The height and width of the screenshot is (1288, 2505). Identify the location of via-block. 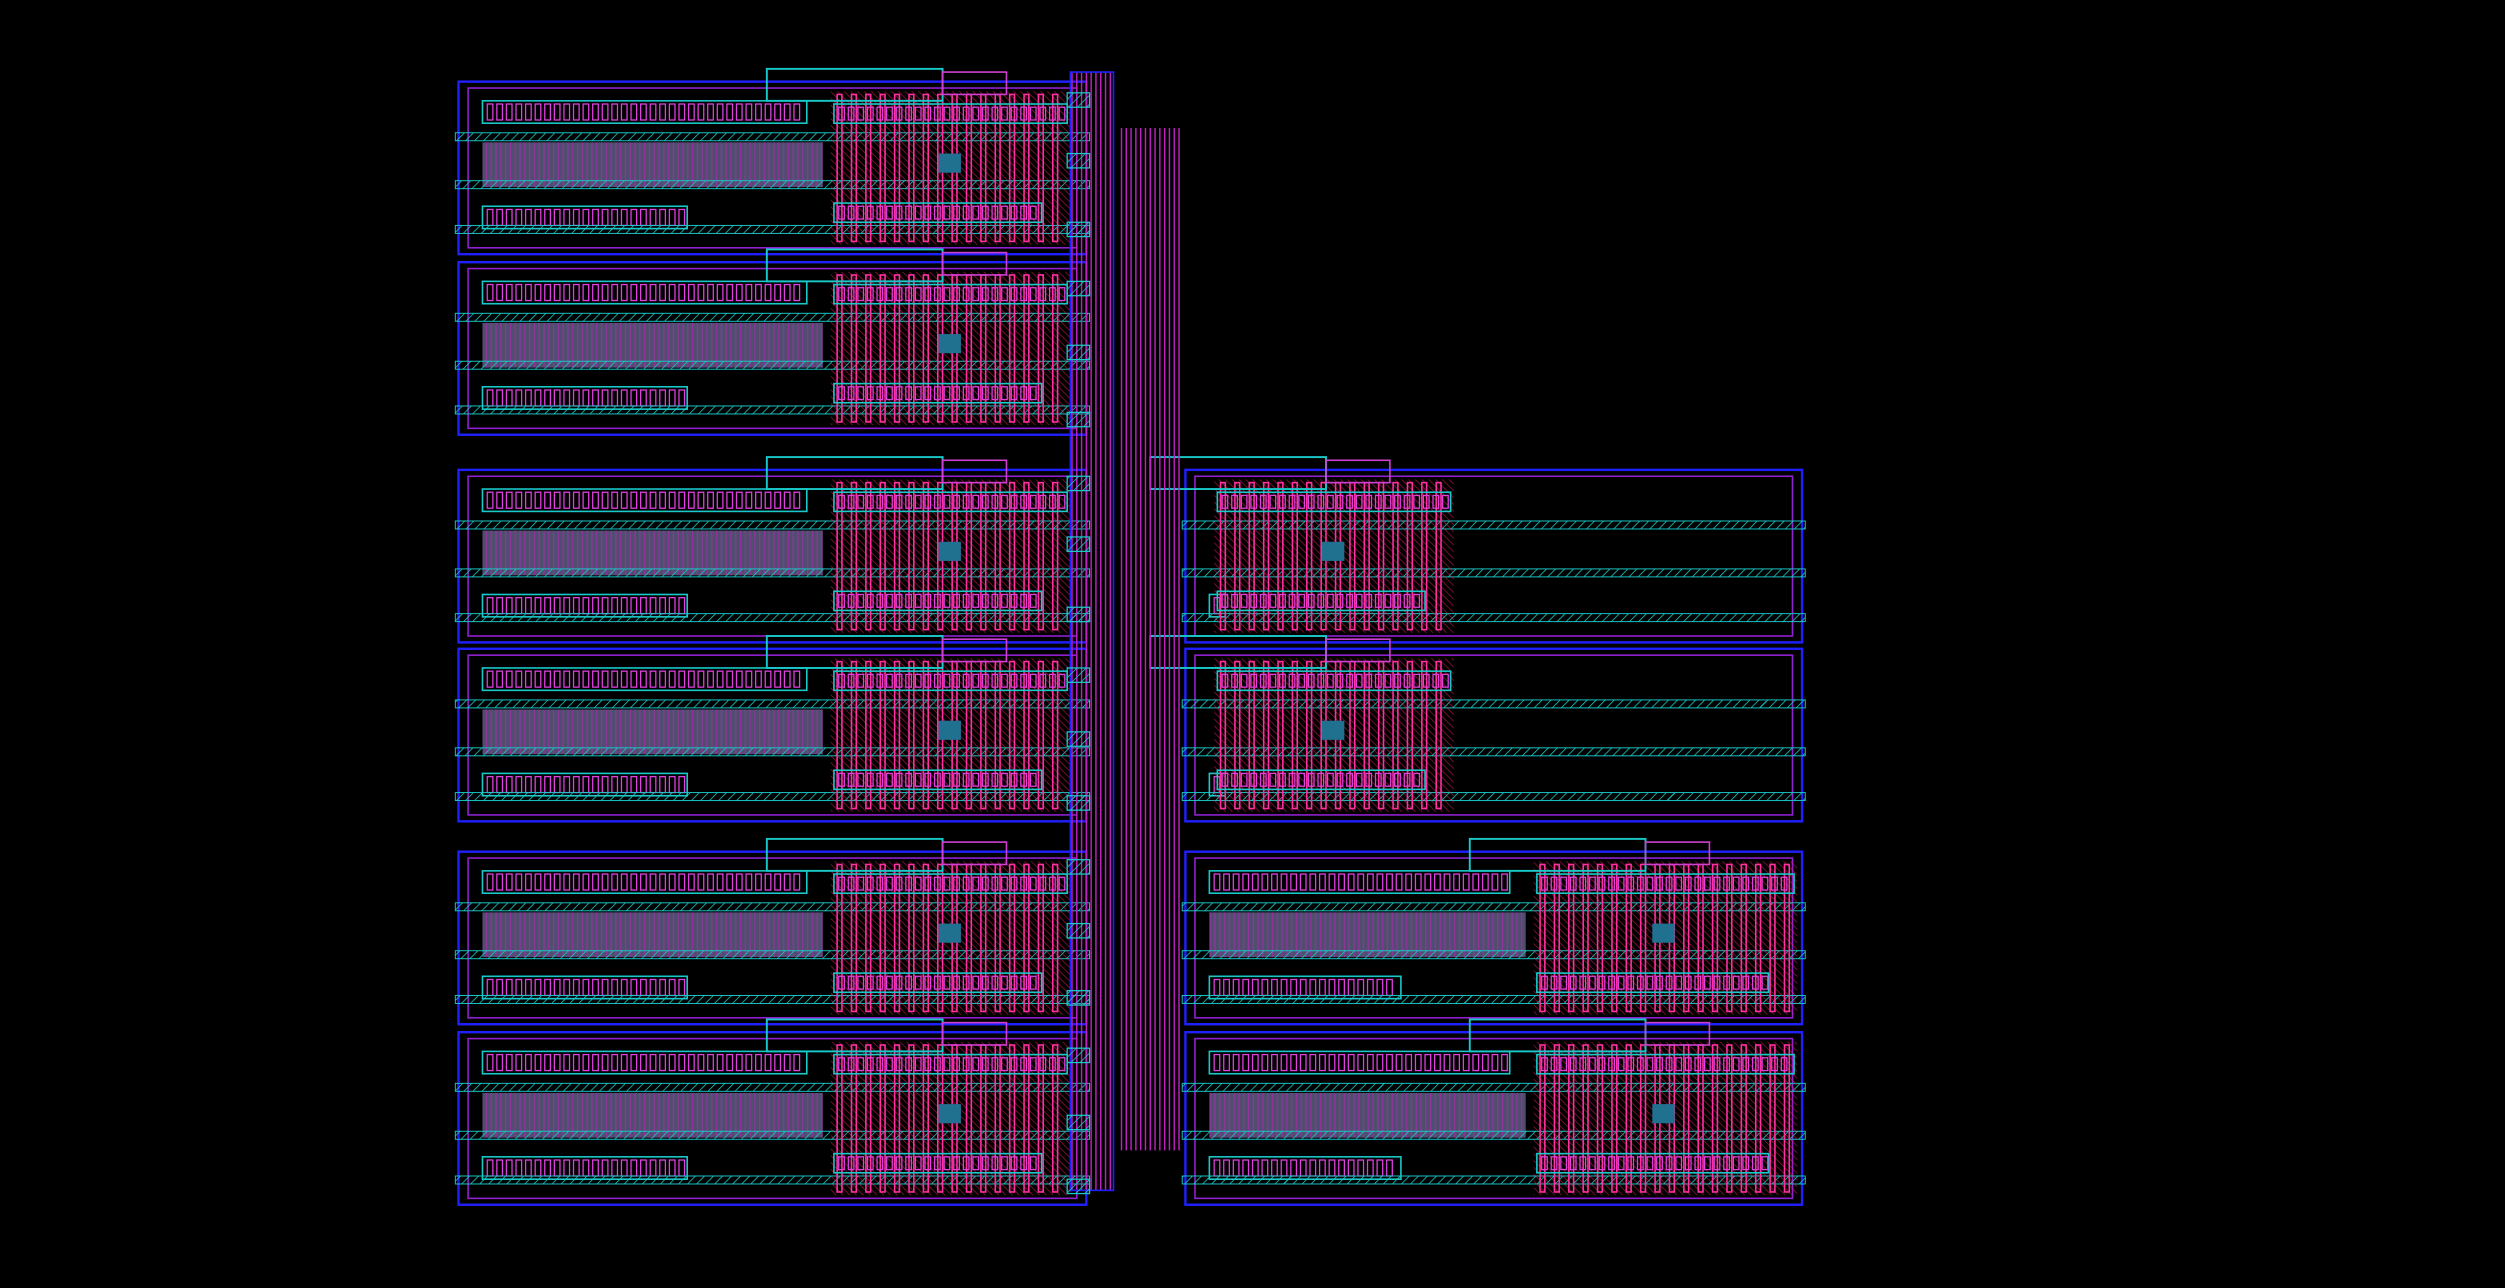
(949, 163).